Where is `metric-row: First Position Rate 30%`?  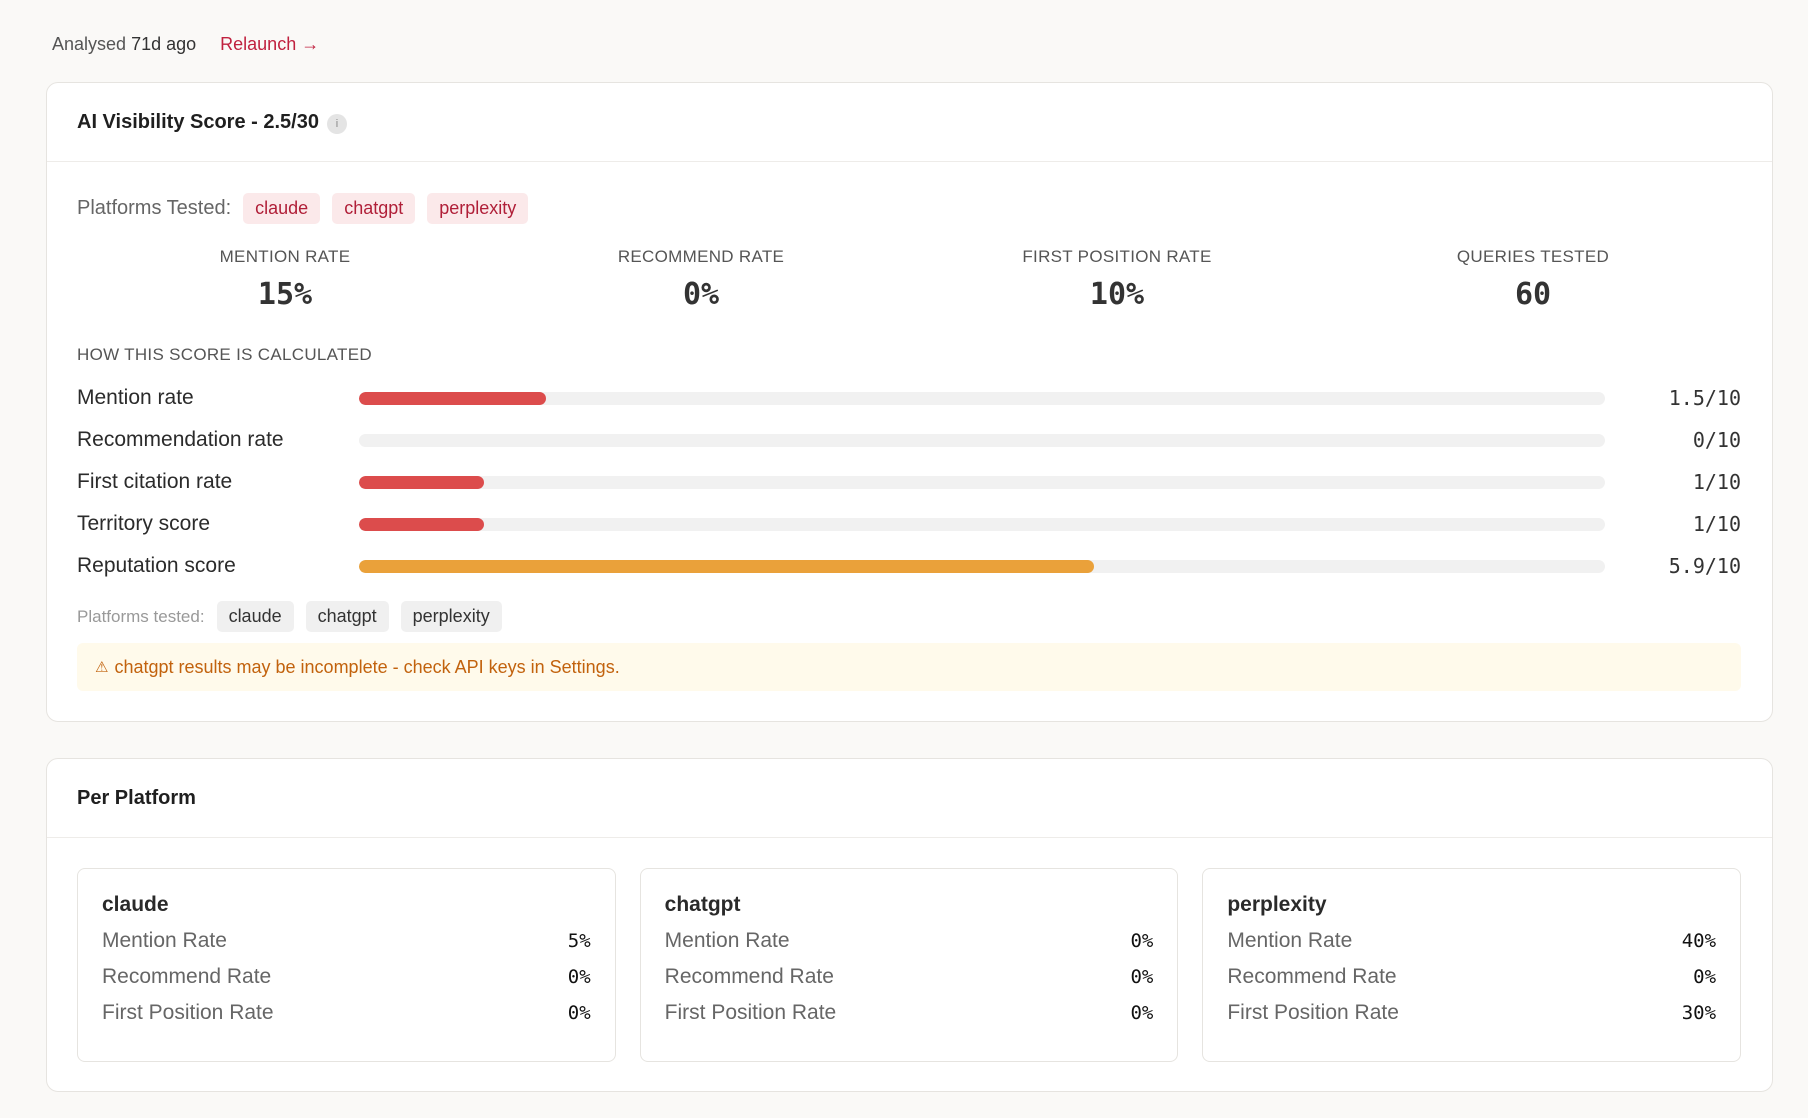 metric-row: First Position Rate 30% is located at coordinates (1471, 1013).